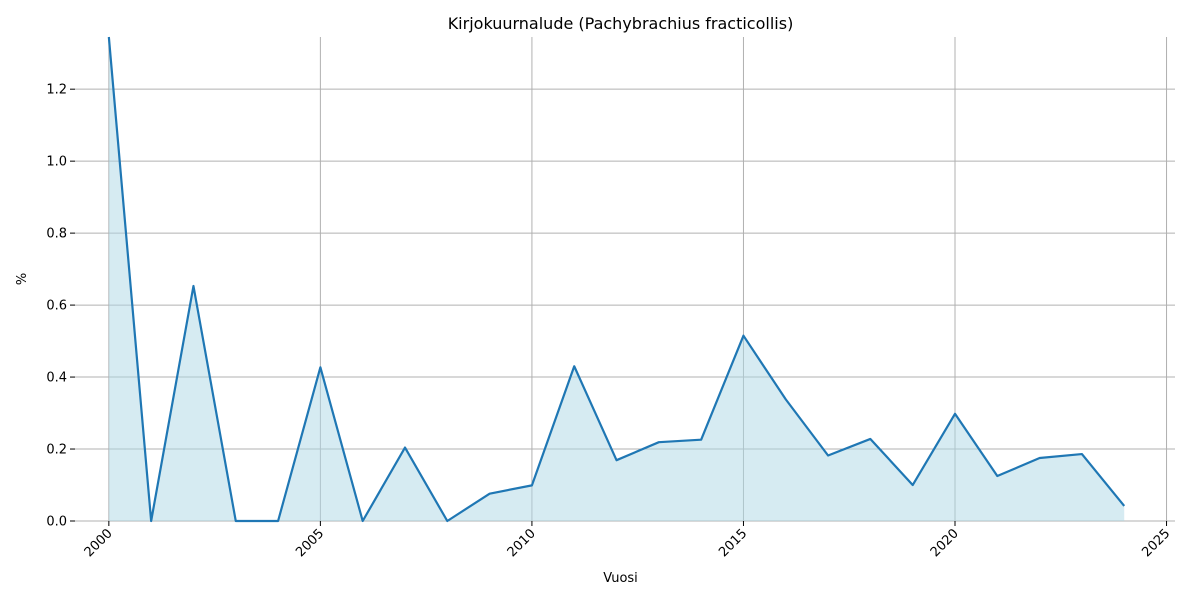 This screenshot has height=600, width=1200. What do you see at coordinates (56, 306) in the screenshot?
I see `y-tick-label: 0.6` at bounding box center [56, 306].